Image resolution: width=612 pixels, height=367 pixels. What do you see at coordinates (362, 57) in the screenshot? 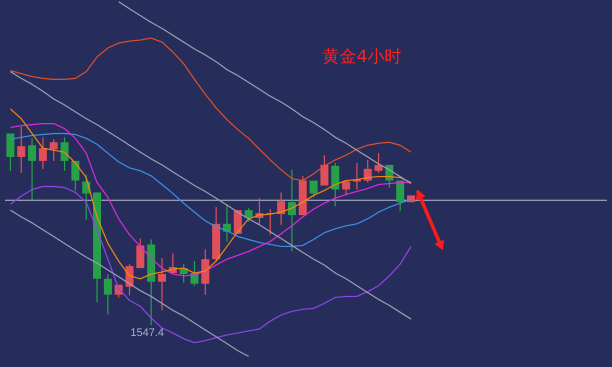
I see `chart-title: 黄金4小时` at bounding box center [362, 57].